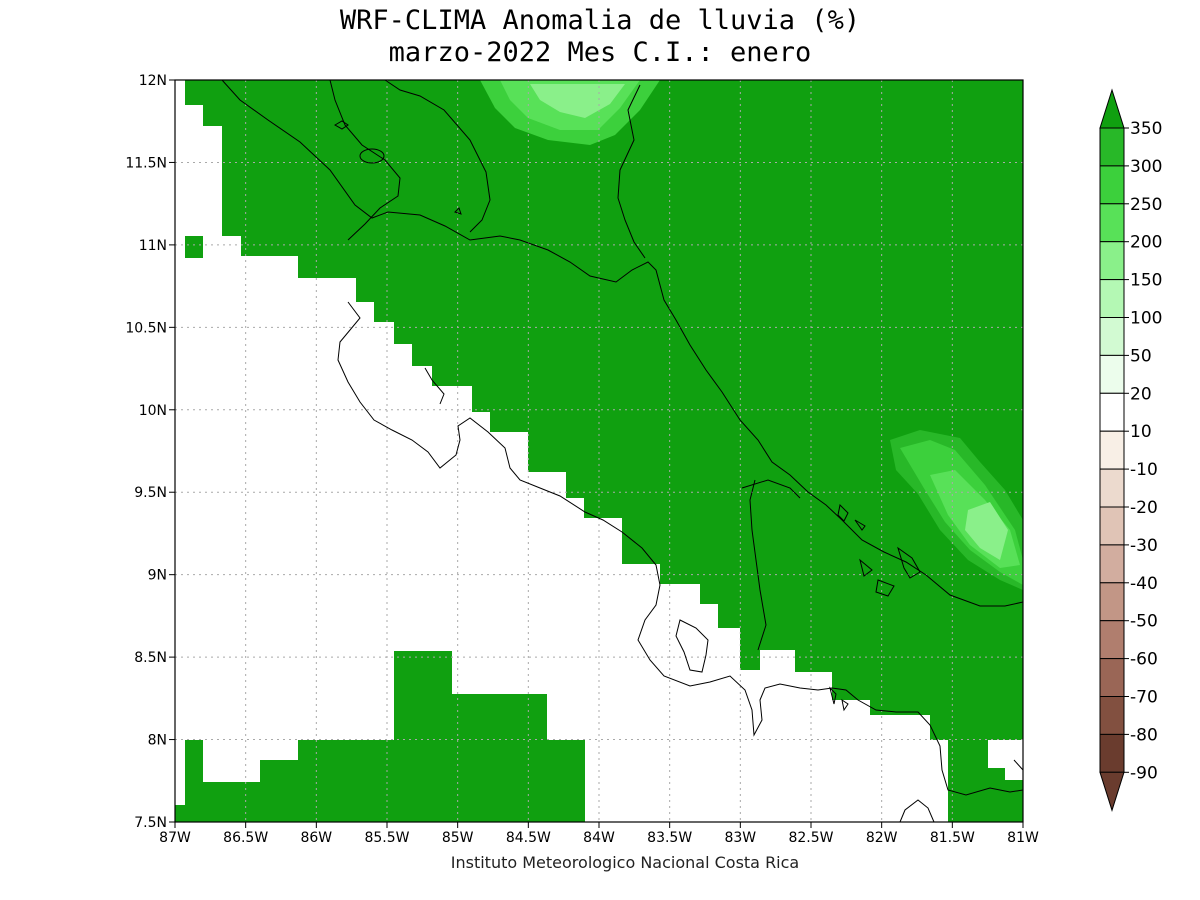  Describe the element at coordinates (150, 823) in the screenshot. I see `y-tick-label: 7.5N` at that location.